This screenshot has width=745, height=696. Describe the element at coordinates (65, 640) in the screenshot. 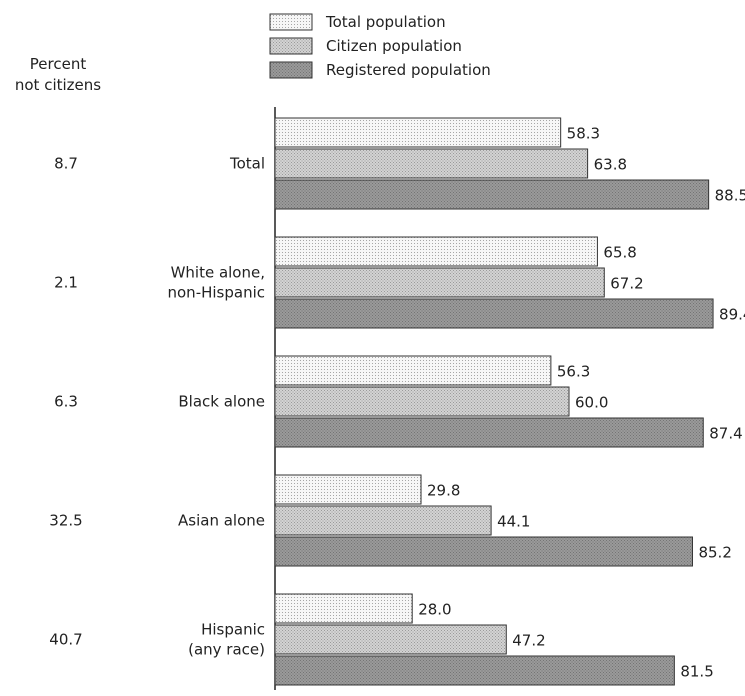

I see `percent-not-citizens-value: 40.7` at that location.